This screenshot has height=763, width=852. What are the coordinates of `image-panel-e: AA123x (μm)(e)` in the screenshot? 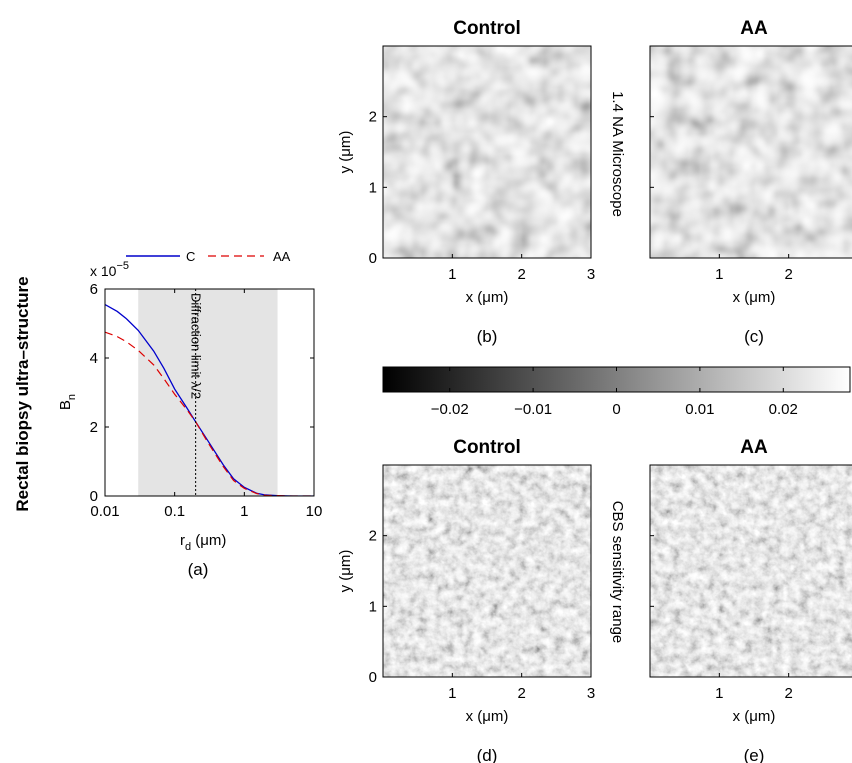 It's located at (750, 600).